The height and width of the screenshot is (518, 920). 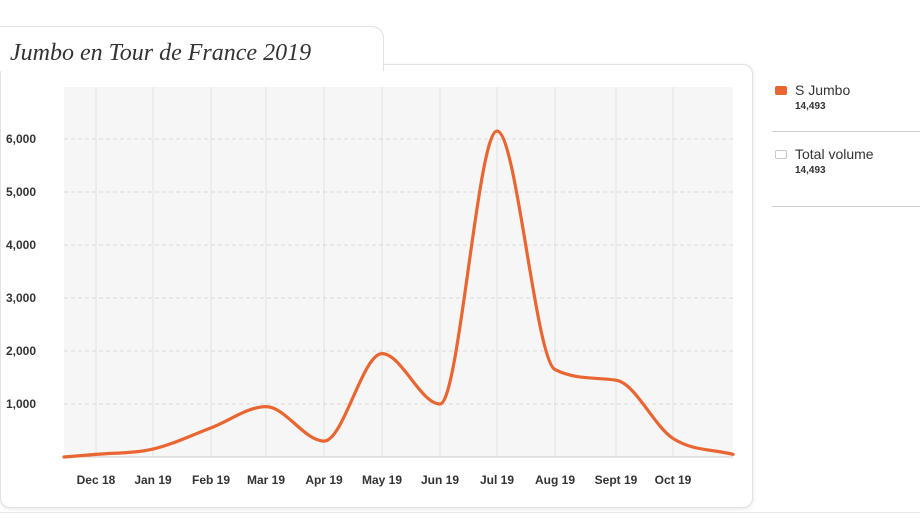 I want to click on legend-label-total-volume: Total volume, so click(x=834, y=154).